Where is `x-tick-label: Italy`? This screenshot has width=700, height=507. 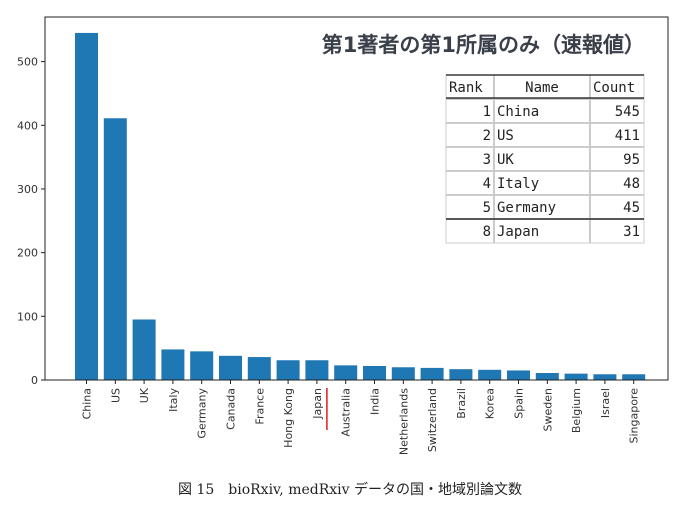 x-tick-label: Italy is located at coordinates (173, 400).